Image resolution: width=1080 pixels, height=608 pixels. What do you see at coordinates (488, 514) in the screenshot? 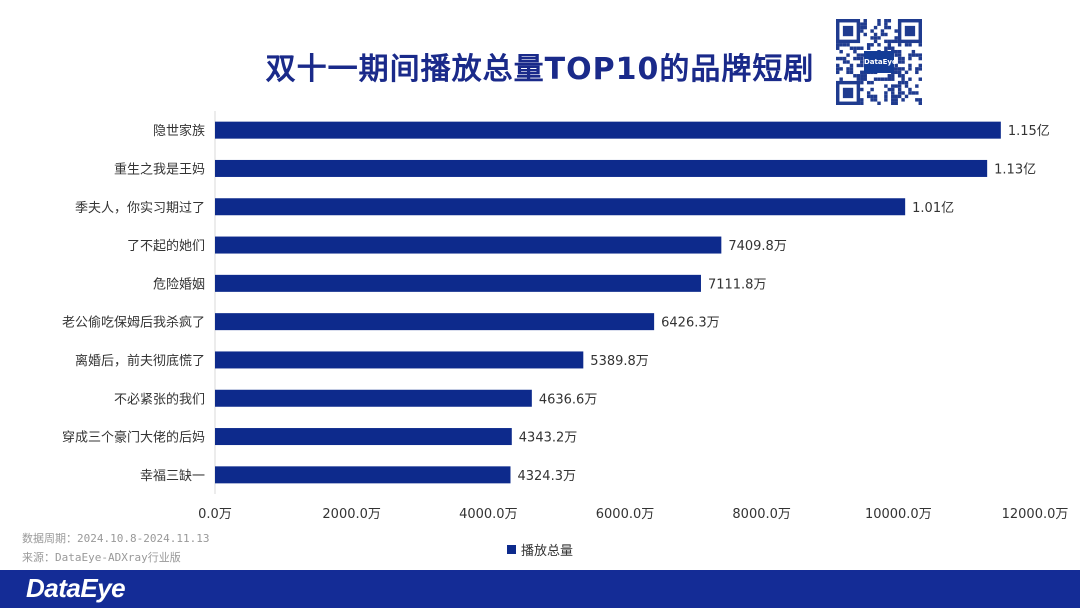
I see `x-tick-label: 4000.0万` at bounding box center [488, 514].